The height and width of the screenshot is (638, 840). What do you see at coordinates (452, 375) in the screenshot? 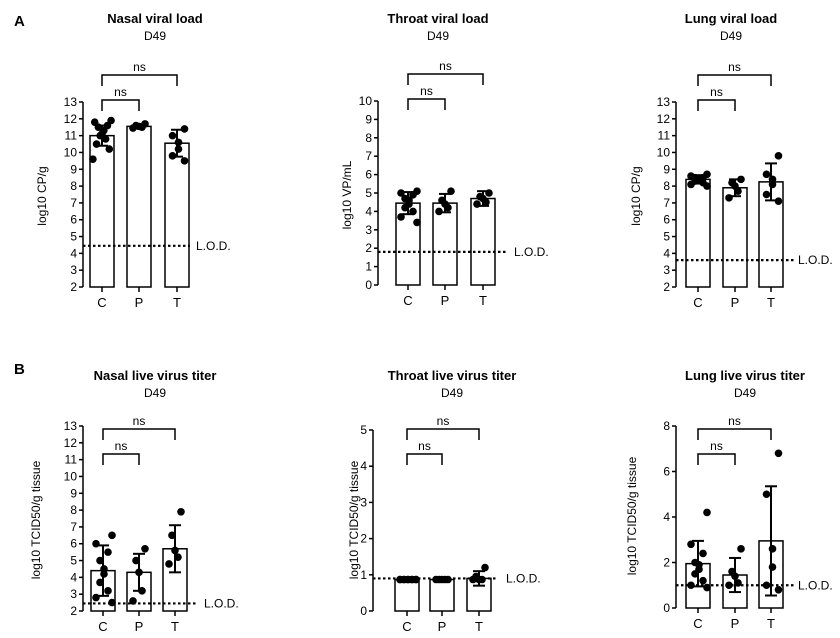
I see `chart-title: Throat live virus titer` at bounding box center [452, 375].